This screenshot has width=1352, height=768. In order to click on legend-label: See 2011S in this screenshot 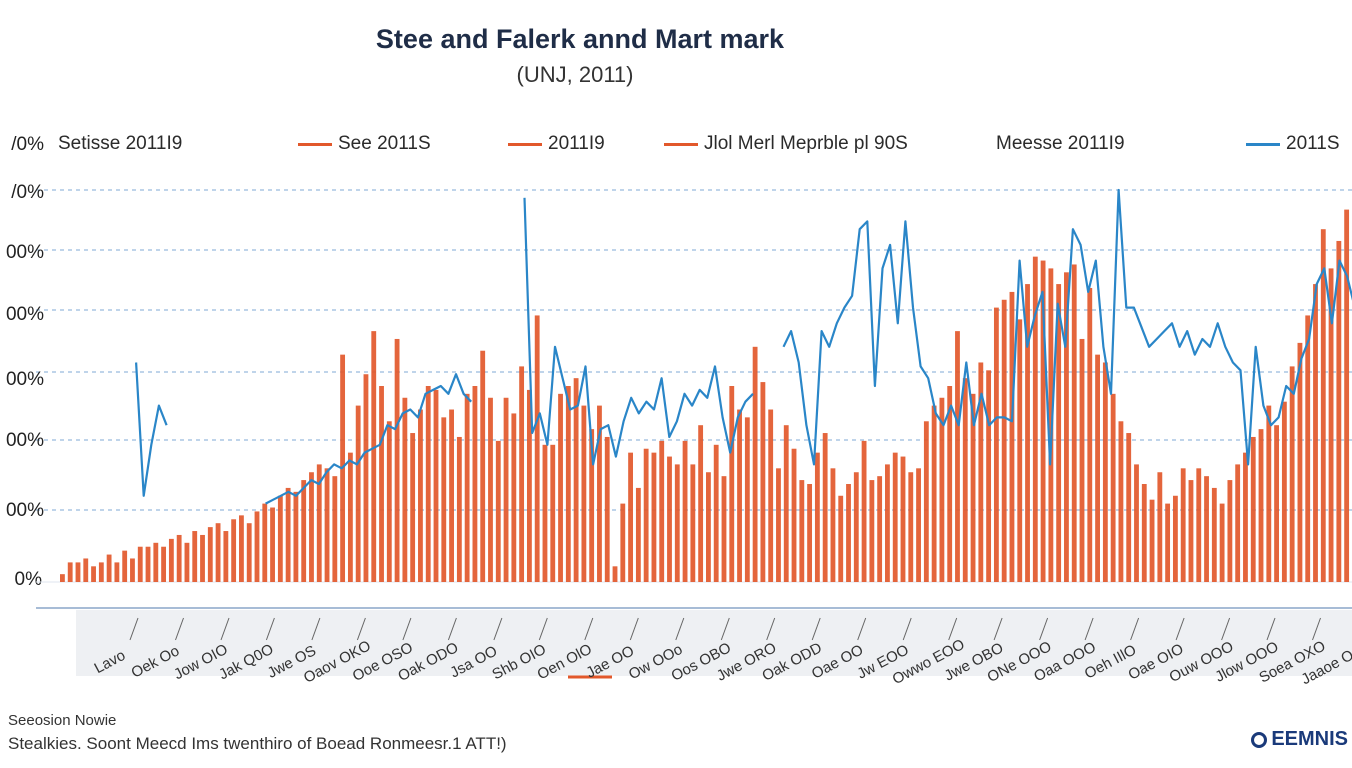, I will do `click(384, 143)`.